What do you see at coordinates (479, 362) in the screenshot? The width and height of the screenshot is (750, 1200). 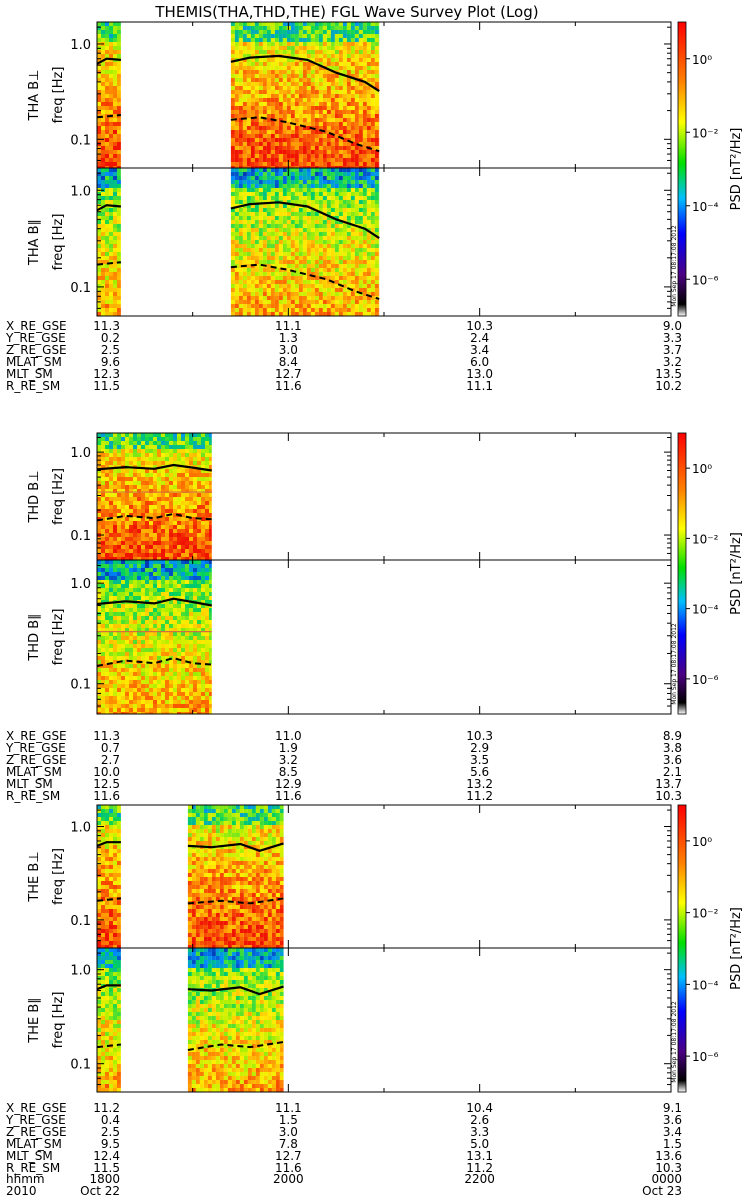 I see `orbit-row-value: 6.0` at bounding box center [479, 362].